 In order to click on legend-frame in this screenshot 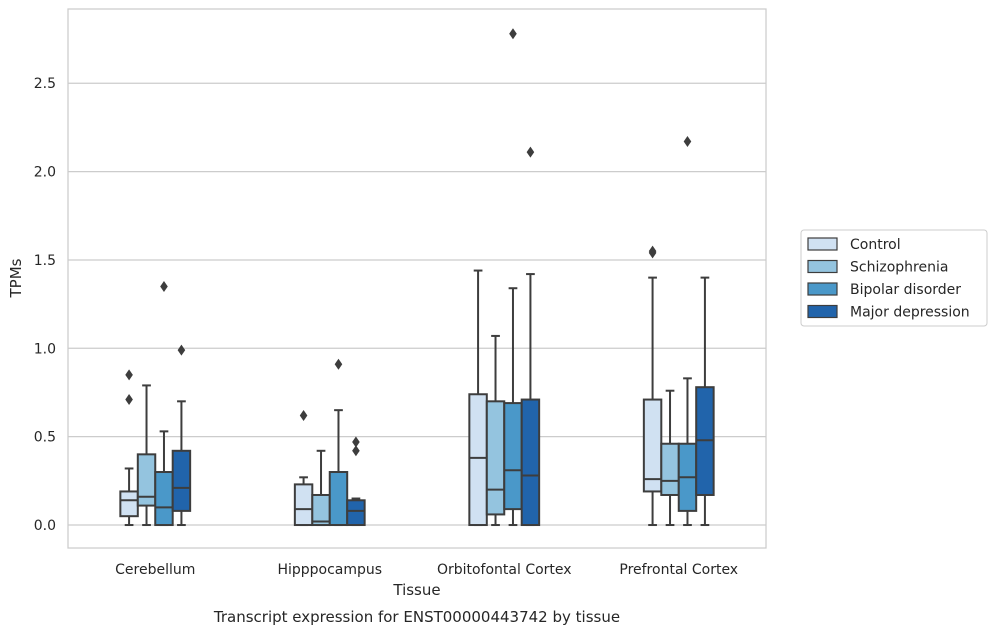, I will do `click(894, 278)`.